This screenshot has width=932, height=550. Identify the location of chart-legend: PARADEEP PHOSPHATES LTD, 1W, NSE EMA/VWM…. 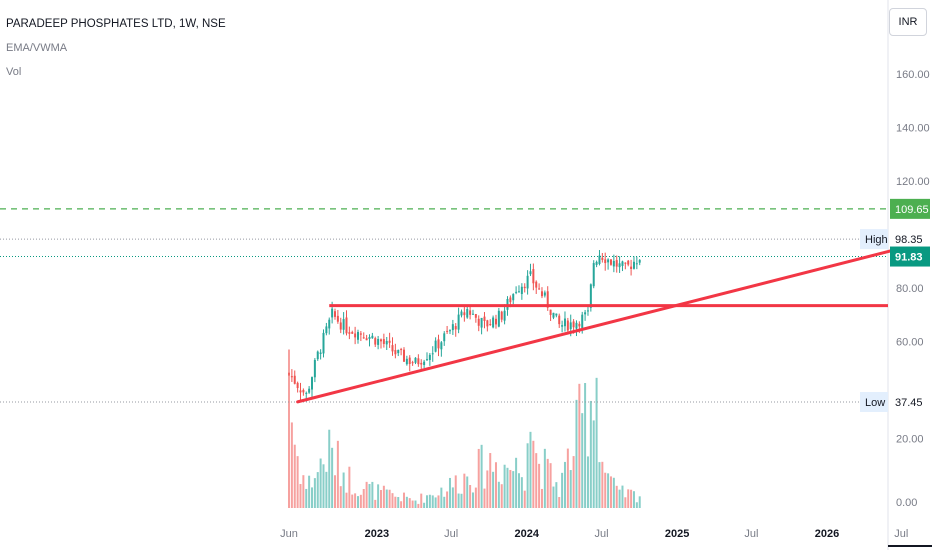
(116, 48).